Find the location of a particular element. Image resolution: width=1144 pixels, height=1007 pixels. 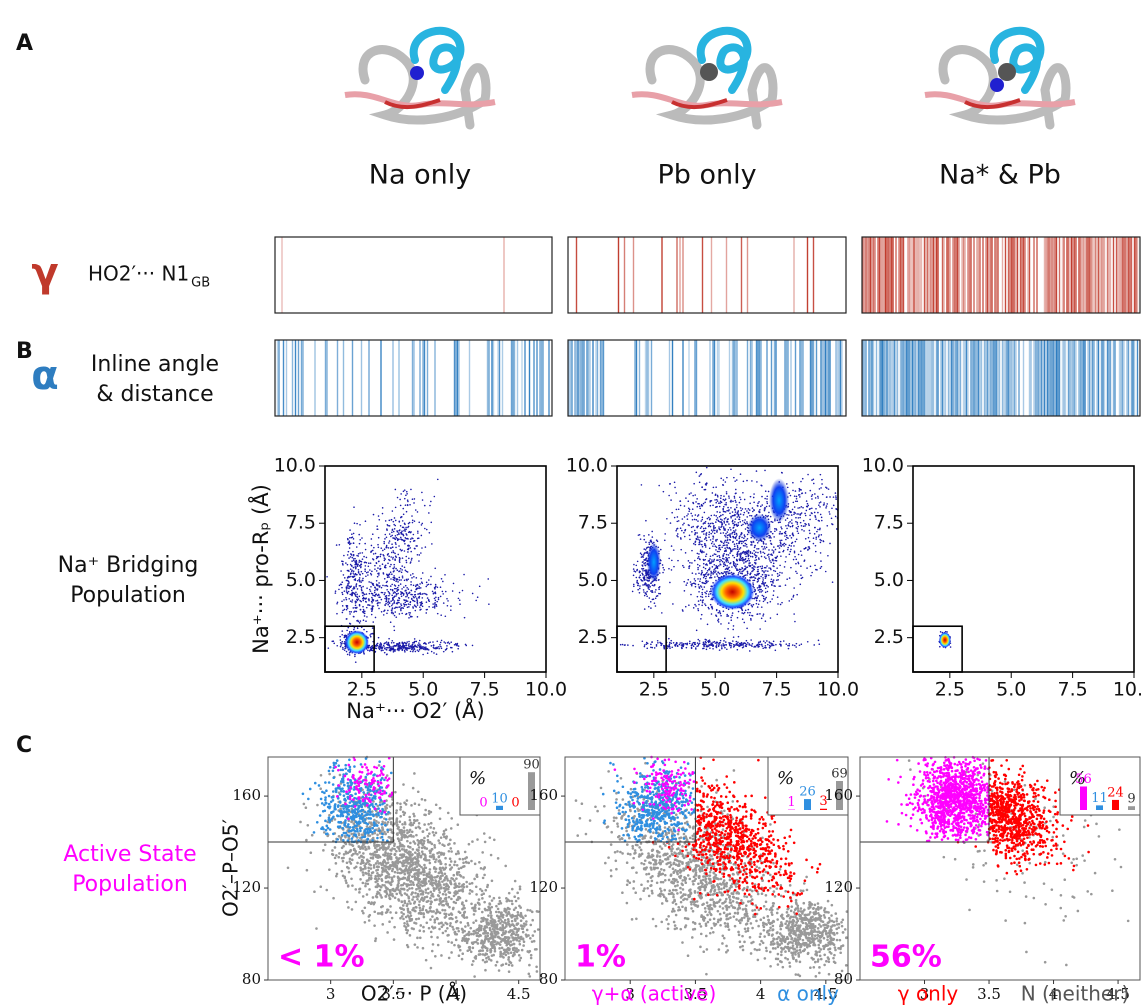

y-tick-label: 7.5 is located at coordinates (593, 523).